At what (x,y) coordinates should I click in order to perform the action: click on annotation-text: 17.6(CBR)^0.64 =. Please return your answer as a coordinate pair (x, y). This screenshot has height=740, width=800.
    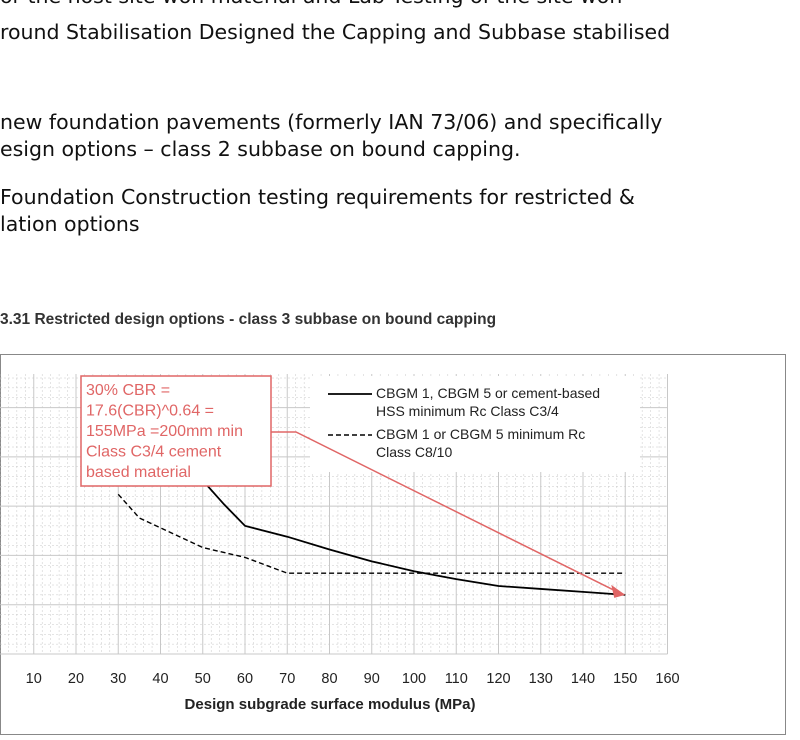
    Looking at the image, I should click on (150, 411).